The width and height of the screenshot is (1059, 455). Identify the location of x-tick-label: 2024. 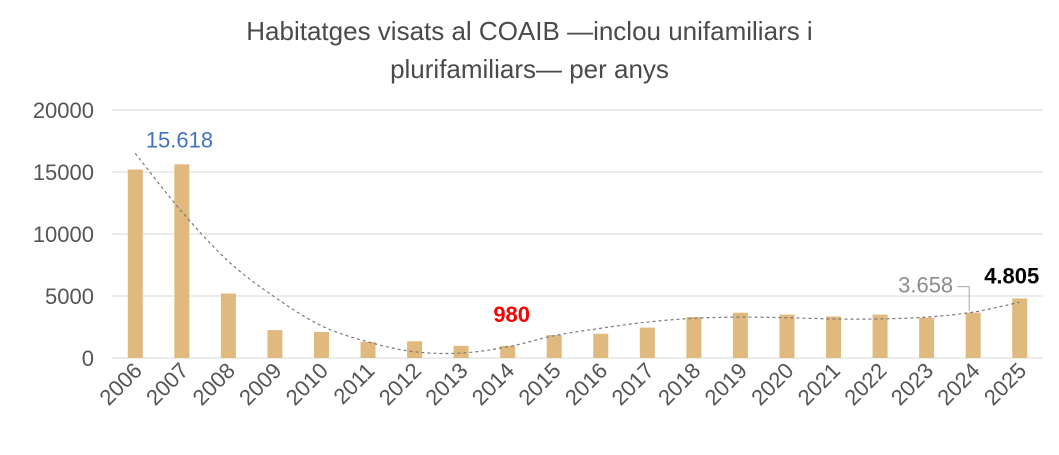
(958, 384).